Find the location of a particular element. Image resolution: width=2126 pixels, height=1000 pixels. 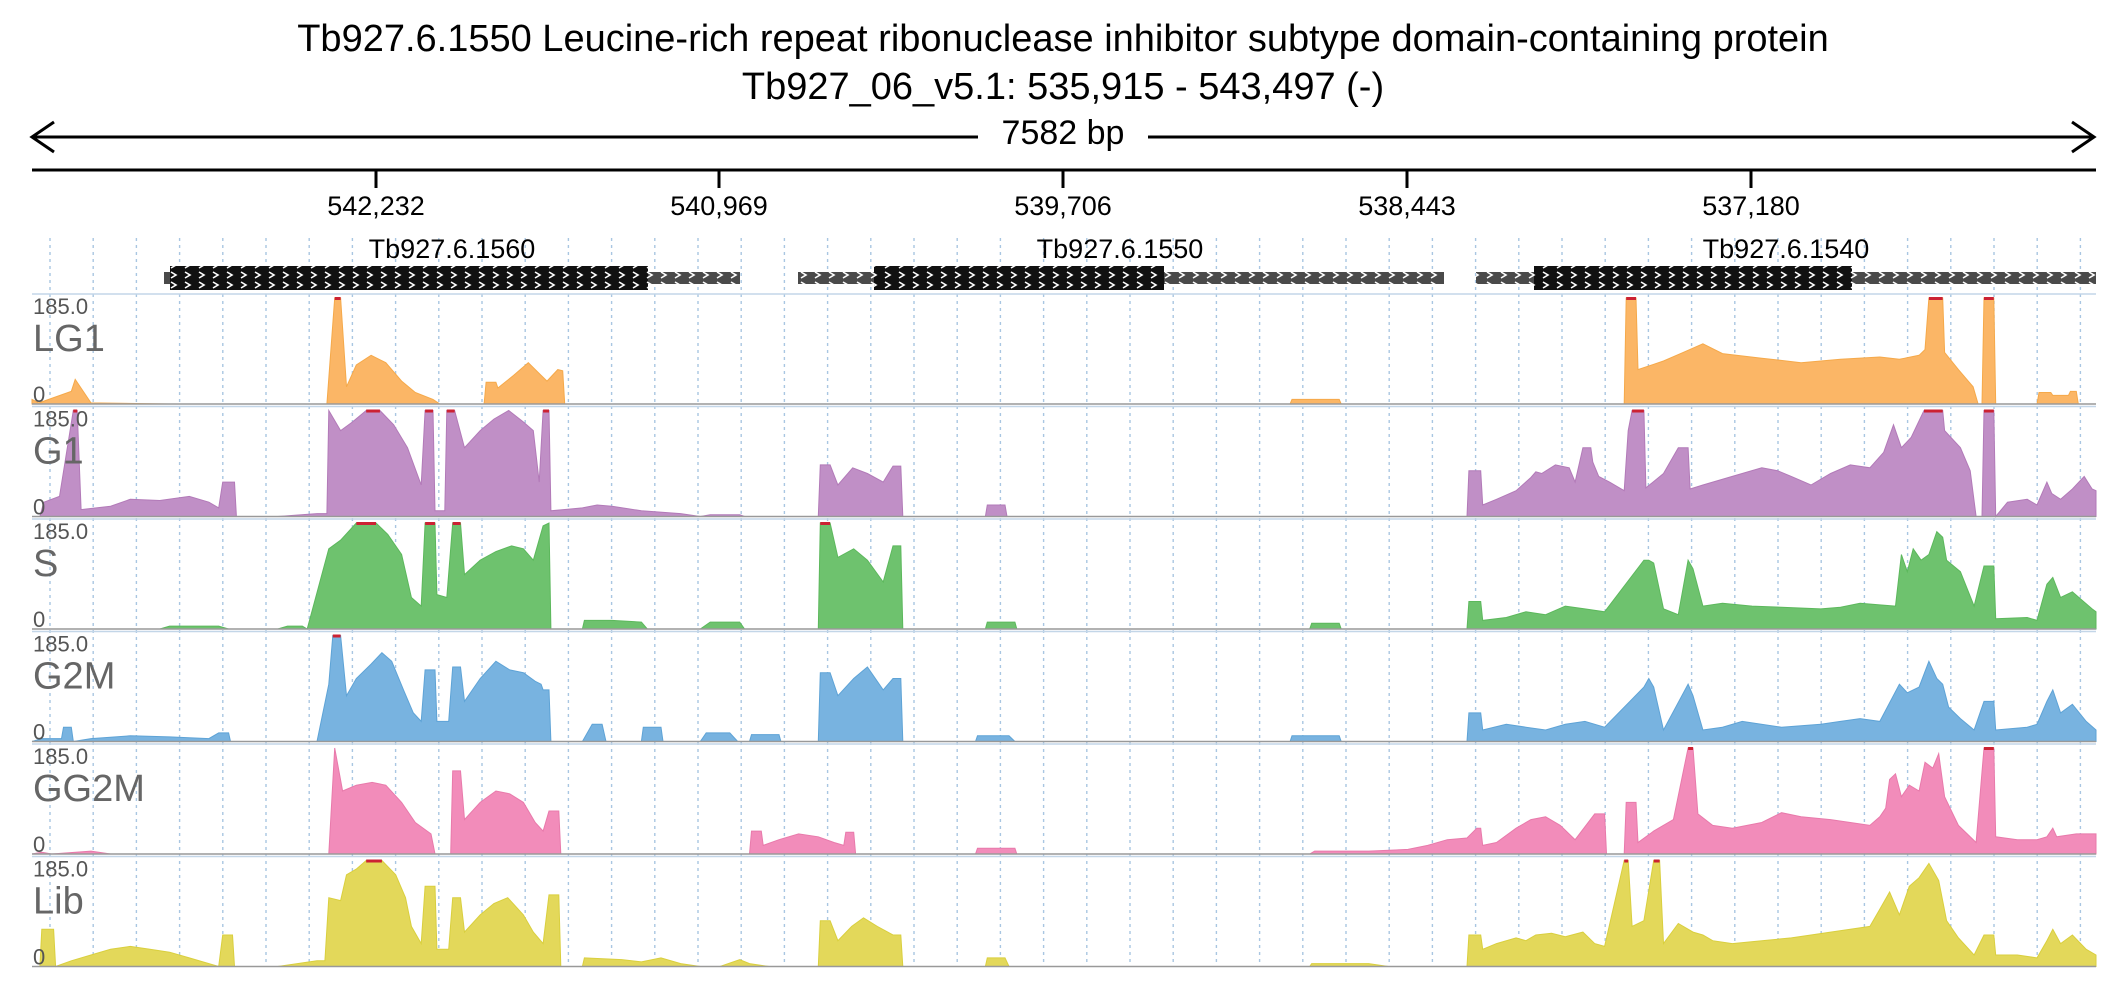

axis-tick-label: 539,706 is located at coordinates (1063, 206).